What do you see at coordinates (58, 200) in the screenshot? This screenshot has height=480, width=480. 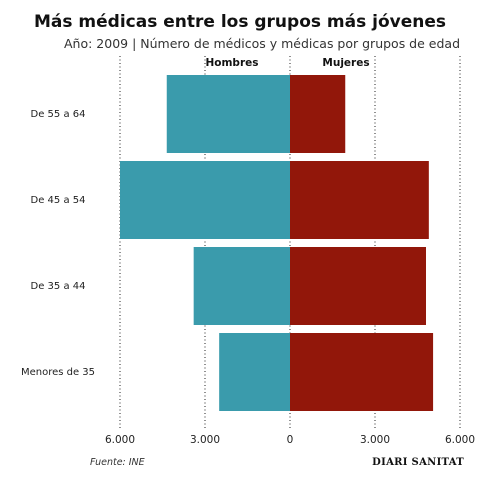 I see `category-label: De 45 a 54` at bounding box center [58, 200].